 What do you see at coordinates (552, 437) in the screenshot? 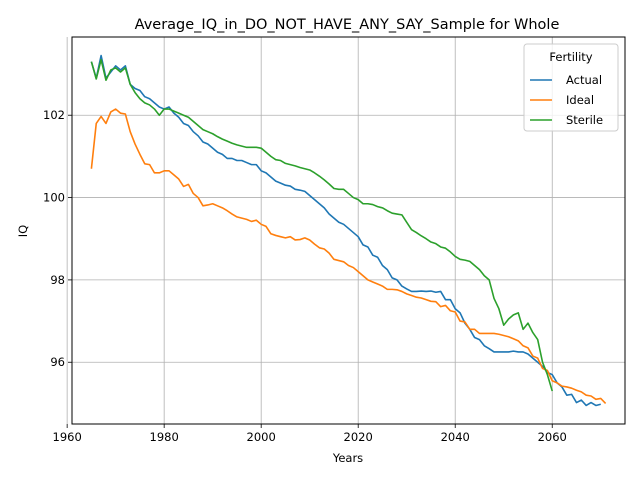
I see `x-tick-label: 2060` at bounding box center [552, 437].